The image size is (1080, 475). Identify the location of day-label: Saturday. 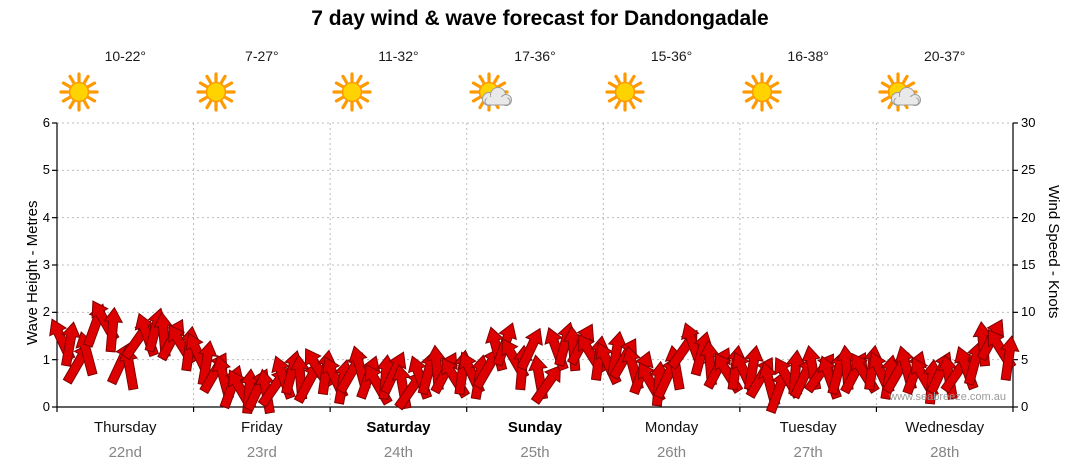
(398, 427).